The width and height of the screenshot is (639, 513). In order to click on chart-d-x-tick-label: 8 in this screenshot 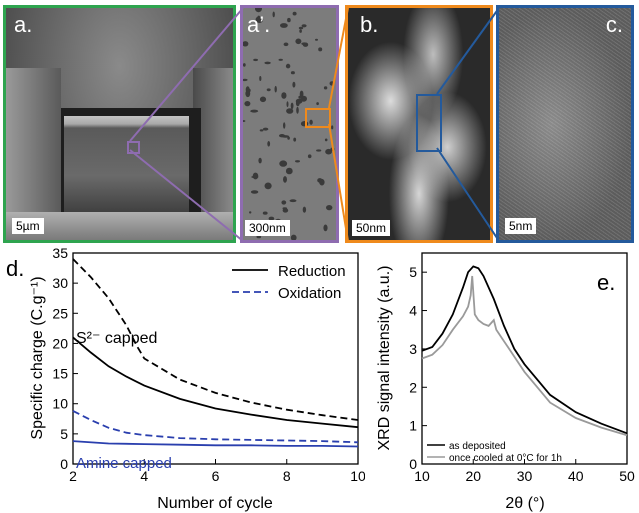, I will do `click(287, 476)`.